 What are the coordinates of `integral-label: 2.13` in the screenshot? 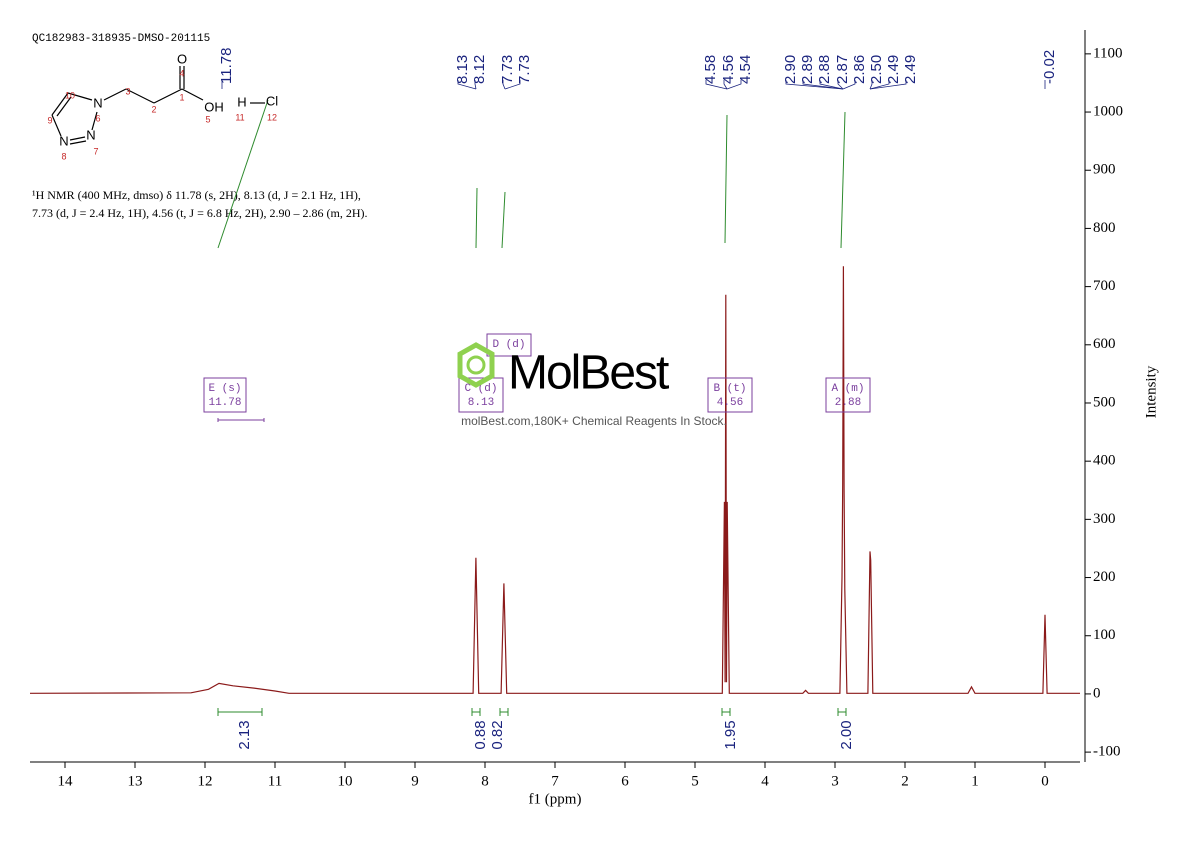 It's located at (244, 734).